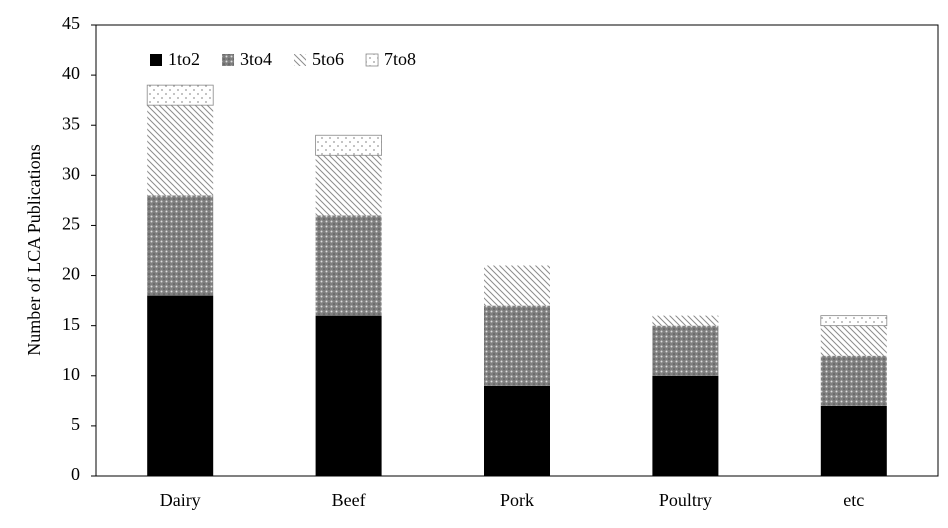  What do you see at coordinates (71, 123) in the screenshot?
I see `y-tick-label: 35` at bounding box center [71, 123].